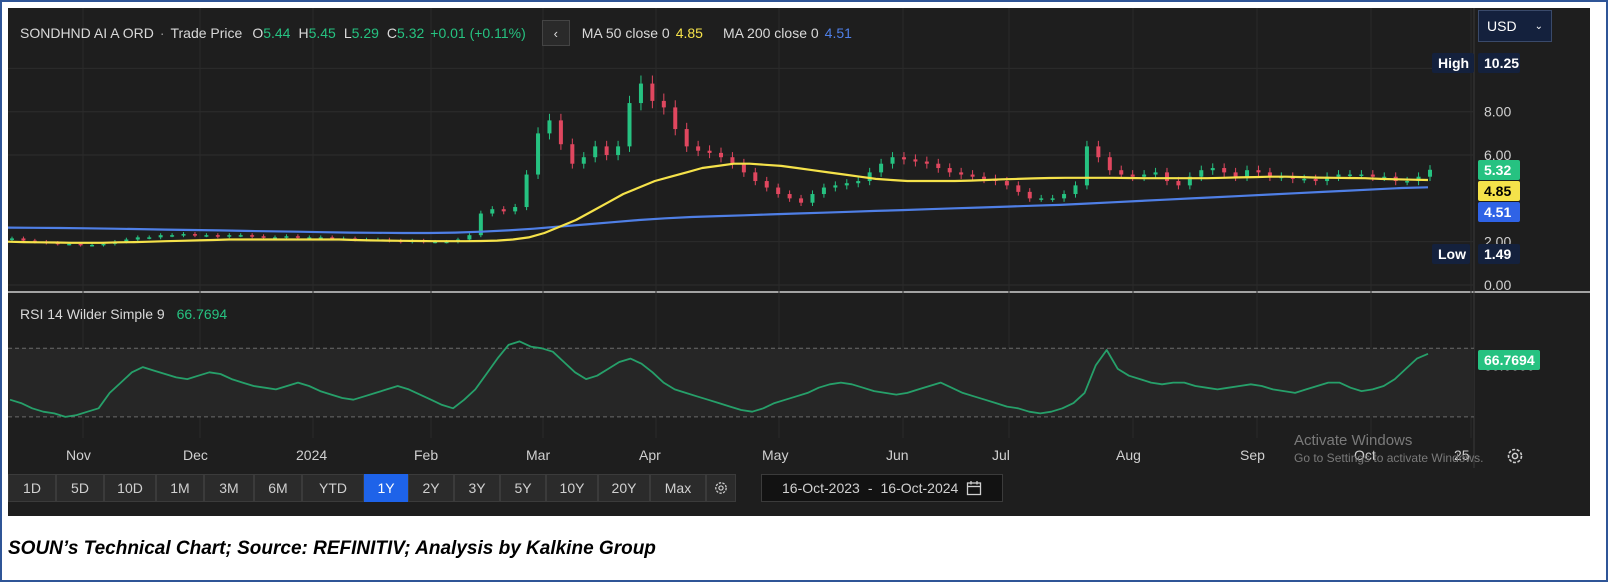  Describe the element at coordinates (426, 455) in the screenshot. I see `x-tick-label: Feb` at that location.